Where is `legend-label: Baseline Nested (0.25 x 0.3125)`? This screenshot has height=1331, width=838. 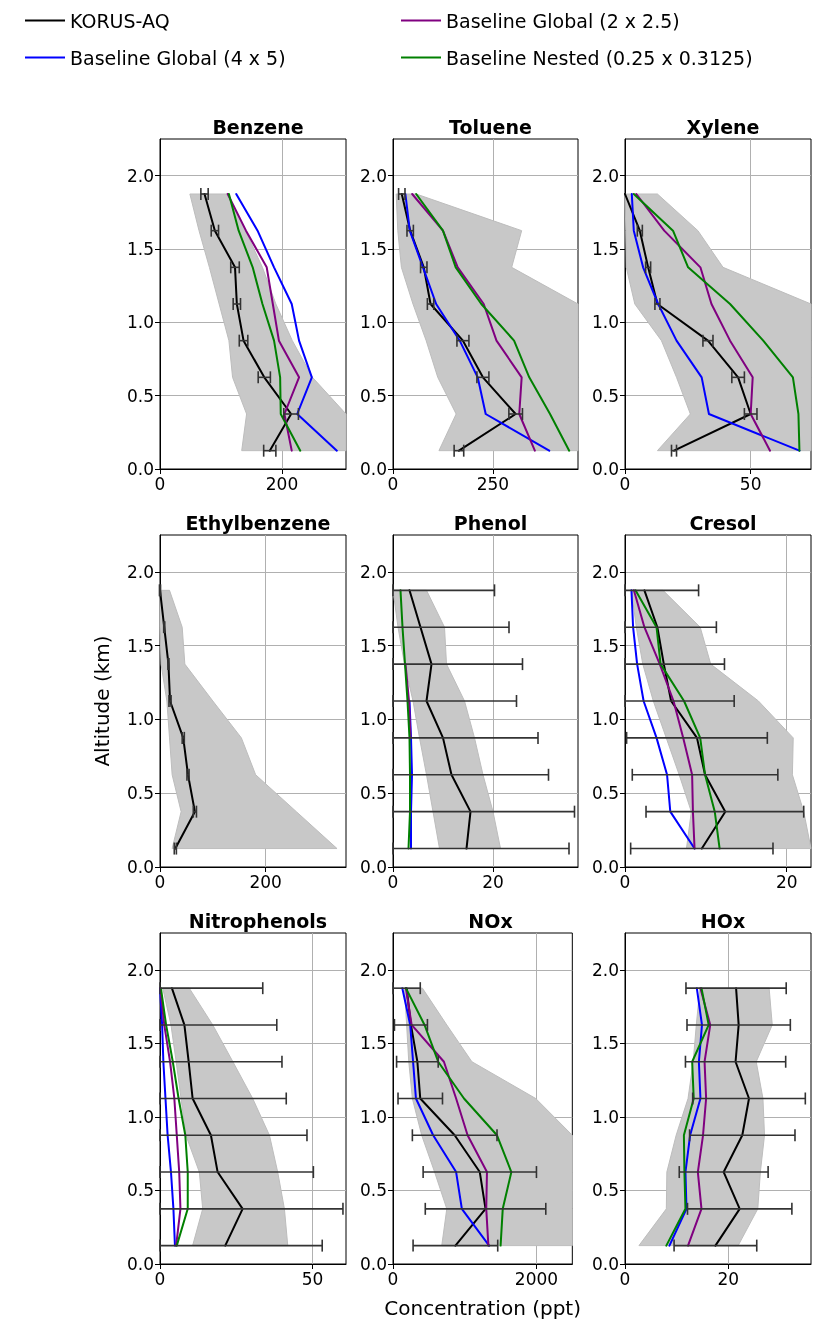
legend-label: Baseline Nested (0.25 x 0.3125) is located at coordinates (599, 57).